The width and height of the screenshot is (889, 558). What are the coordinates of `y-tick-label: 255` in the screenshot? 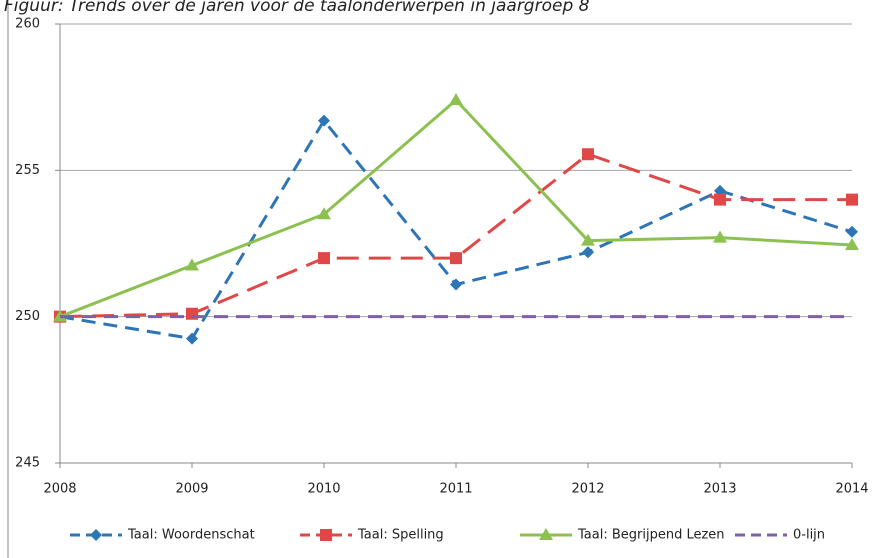 It's located at (27, 170).